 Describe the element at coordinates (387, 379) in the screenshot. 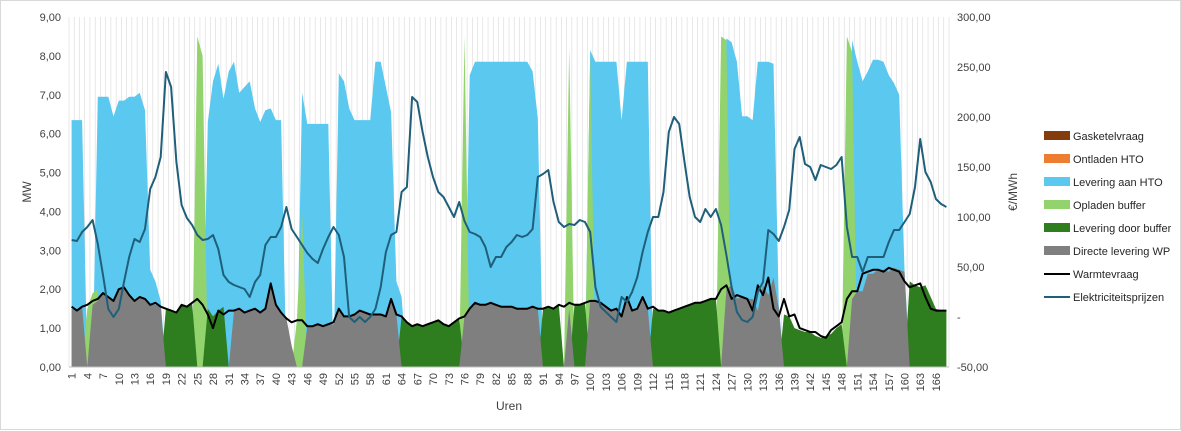

I see `x-tick-label: 61` at that location.